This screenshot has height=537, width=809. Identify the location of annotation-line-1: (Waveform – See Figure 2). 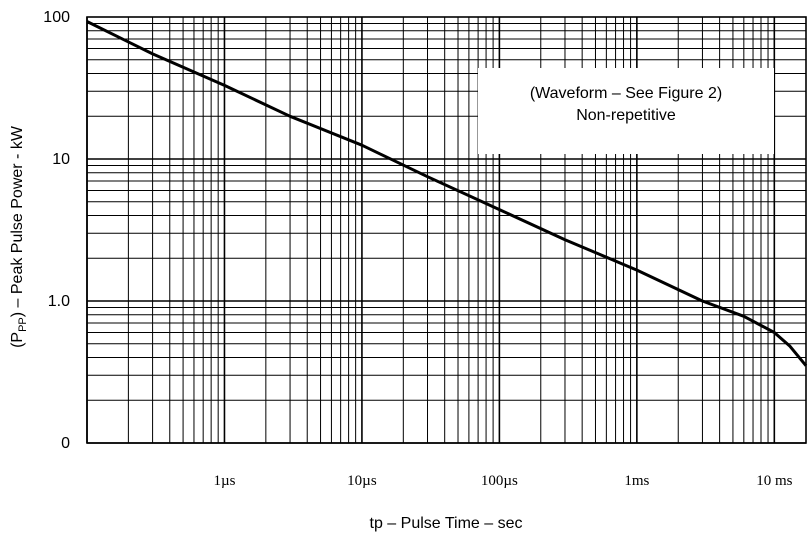
(626, 93).